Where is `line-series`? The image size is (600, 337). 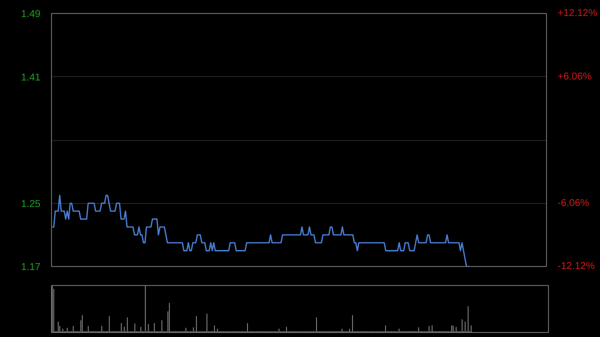 line-series is located at coordinates (261, 230).